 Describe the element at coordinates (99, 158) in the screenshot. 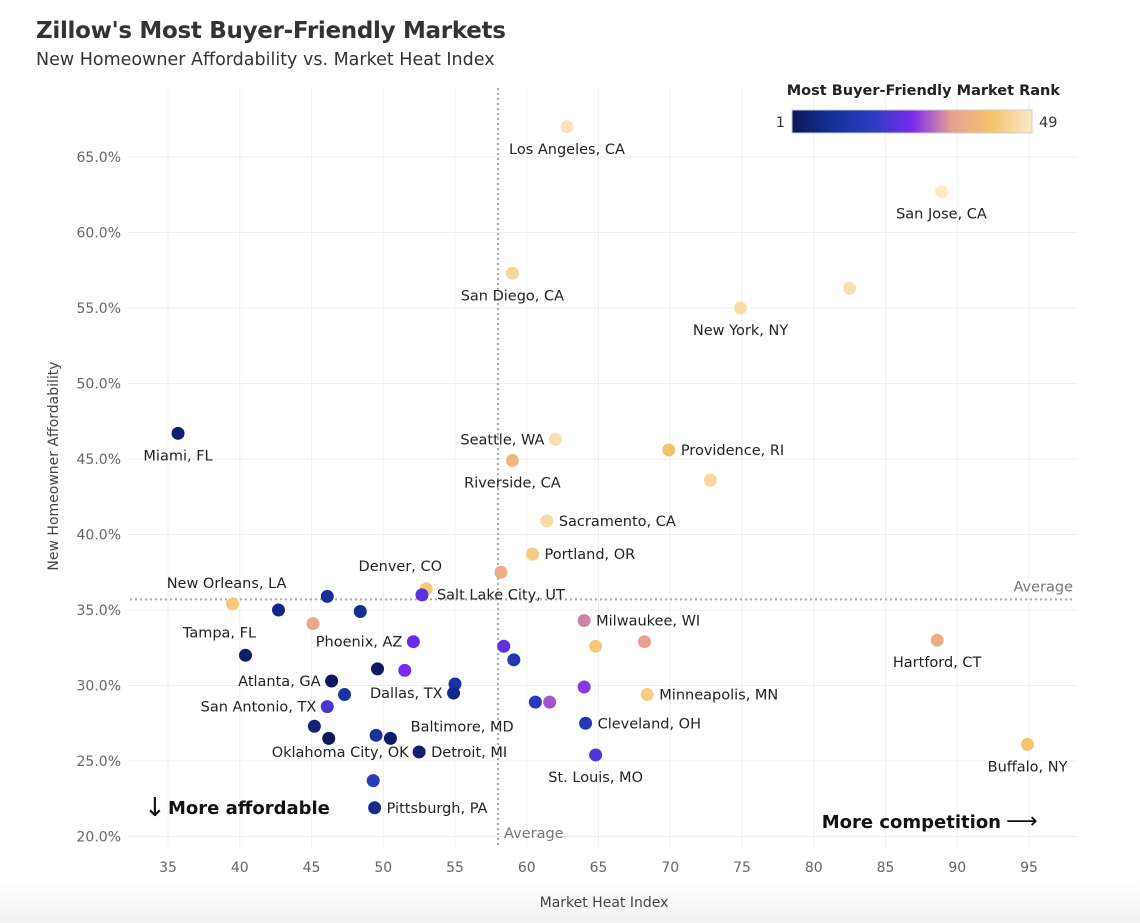

I see `y-tick-label: 65.0%` at that location.